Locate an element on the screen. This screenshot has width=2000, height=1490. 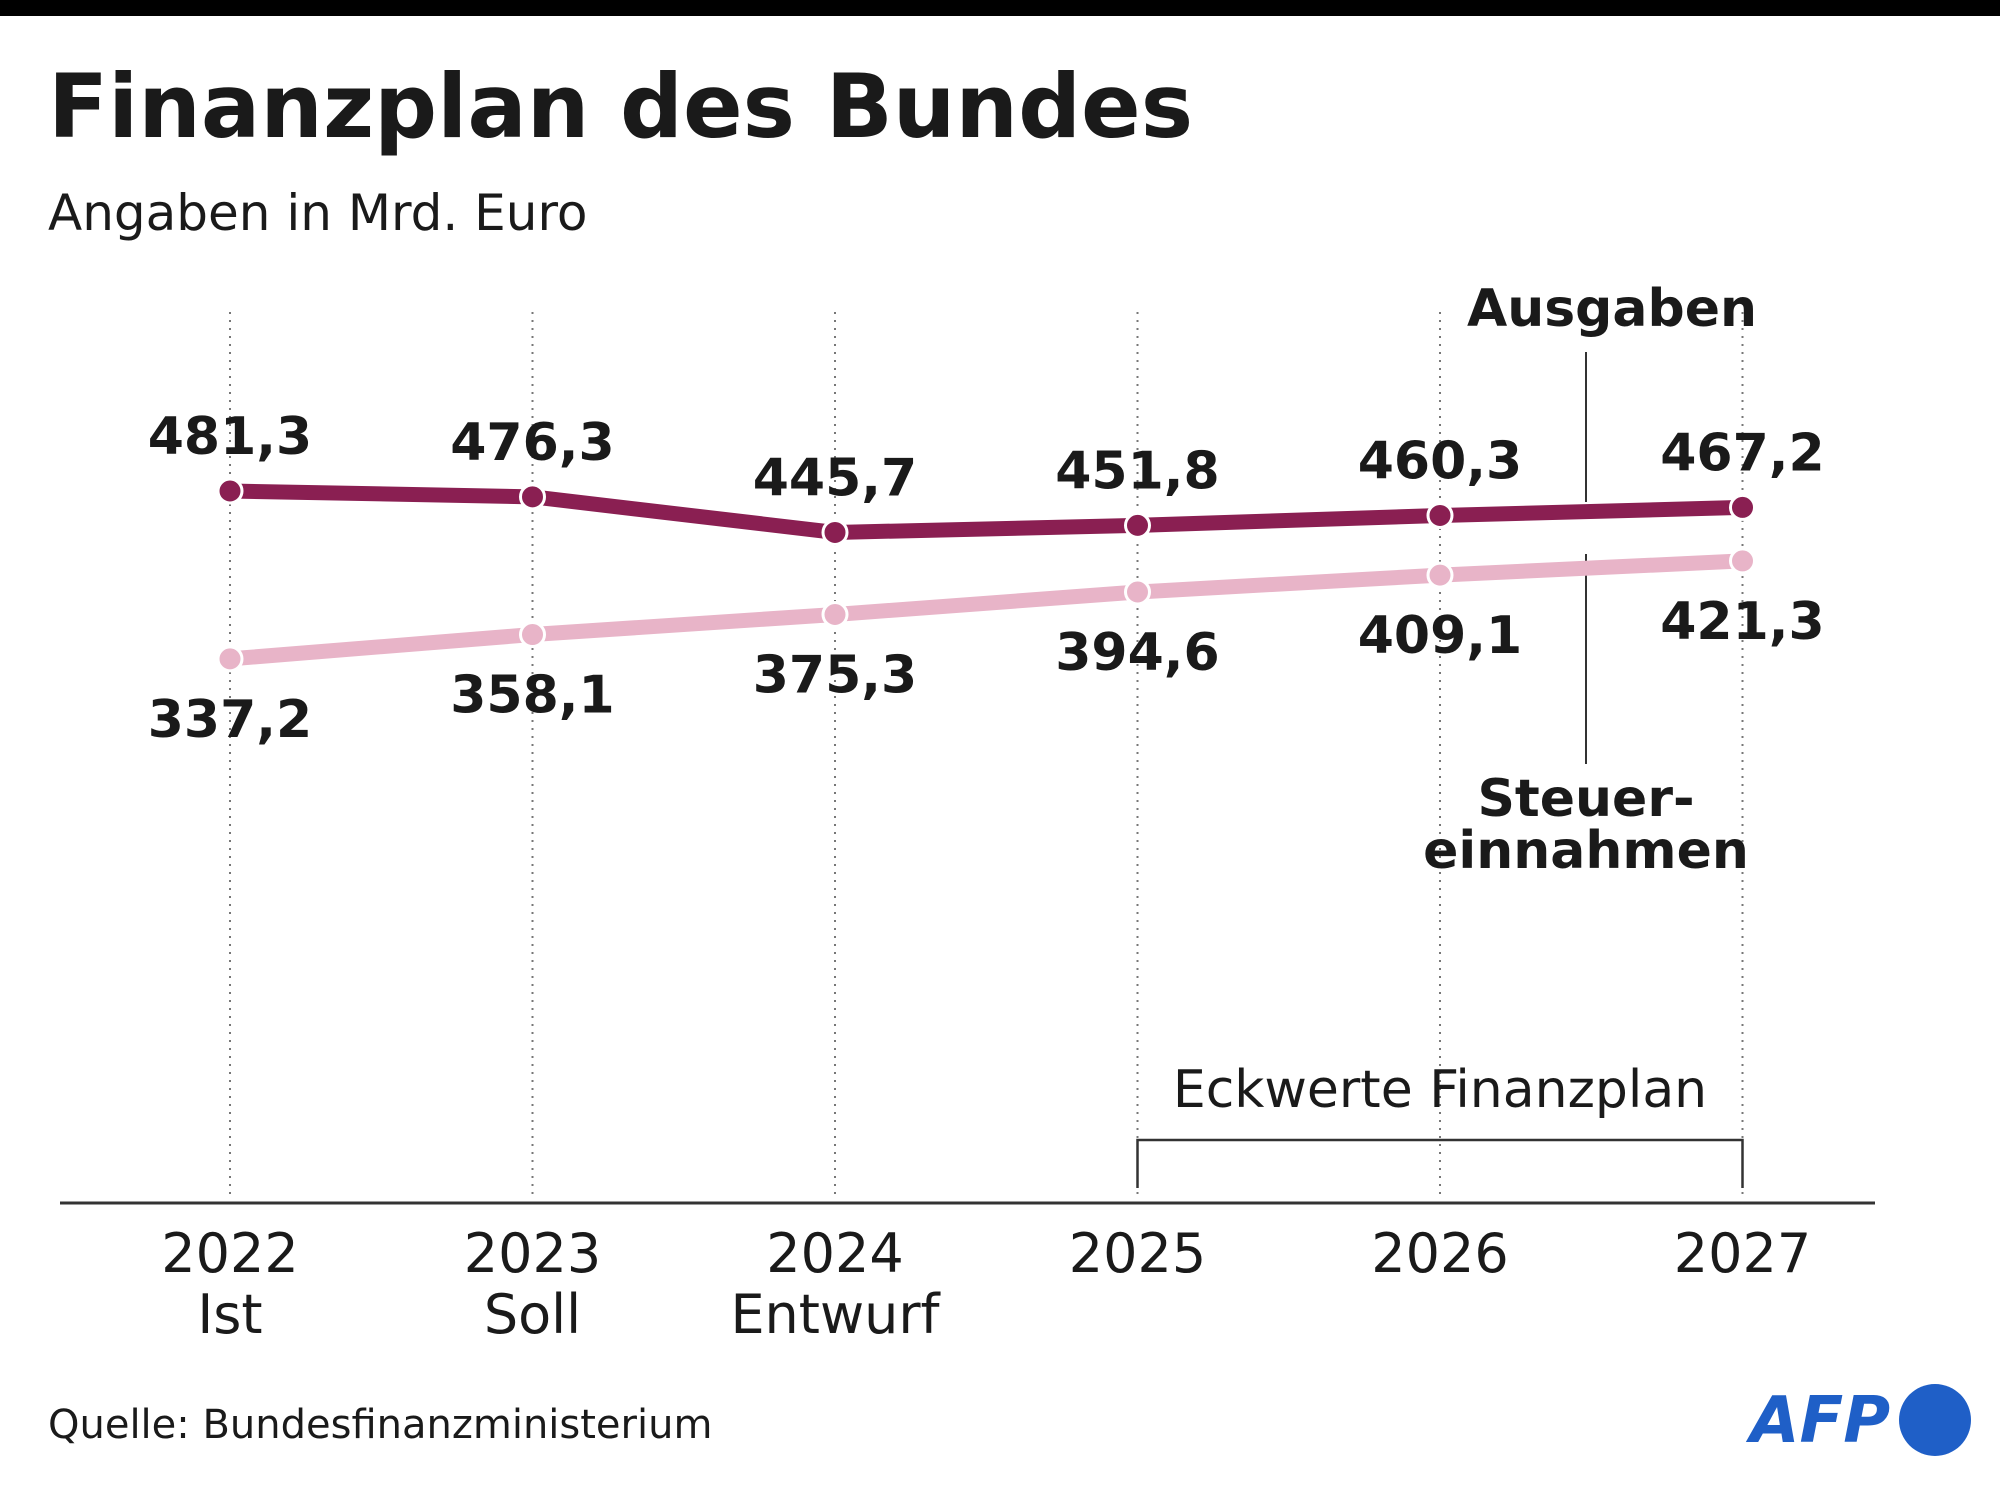
source-note: Quelle: Bundesfinanzministerium is located at coordinates (380, 1425).